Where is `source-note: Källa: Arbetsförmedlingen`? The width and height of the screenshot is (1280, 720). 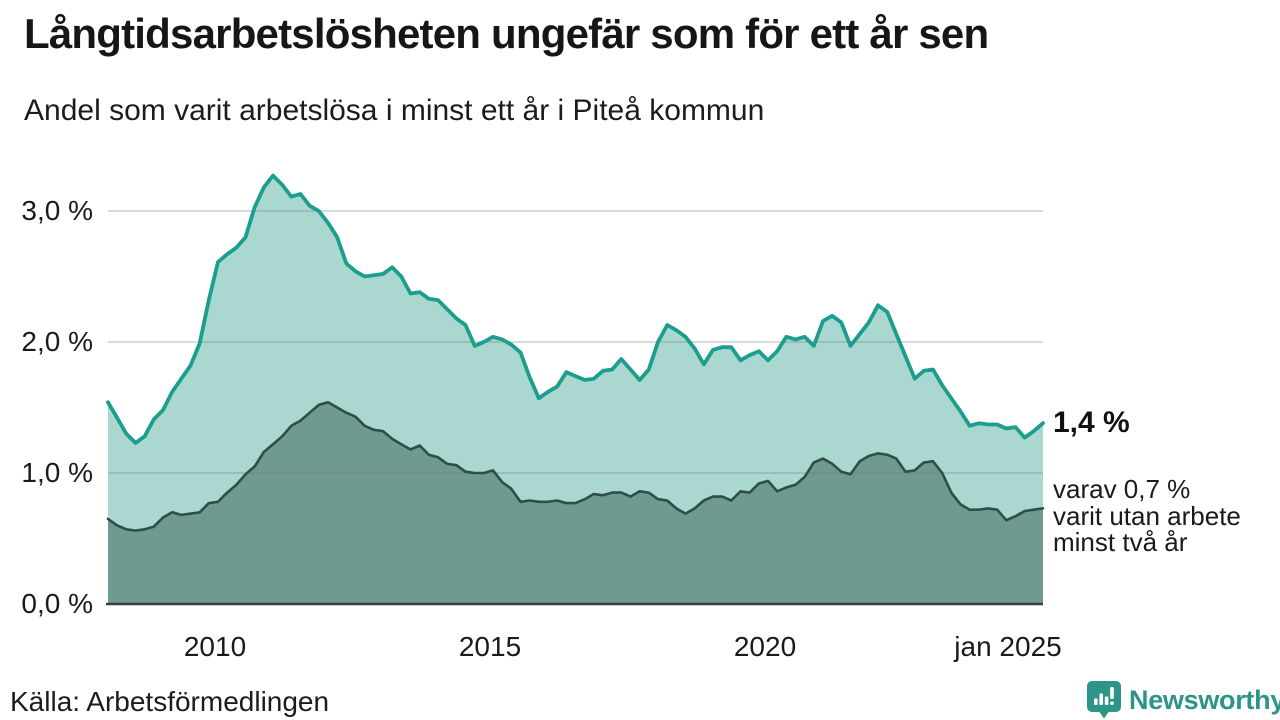 source-note: Källa: Arbetsförmedlingen is located at coordinates (170, 701).